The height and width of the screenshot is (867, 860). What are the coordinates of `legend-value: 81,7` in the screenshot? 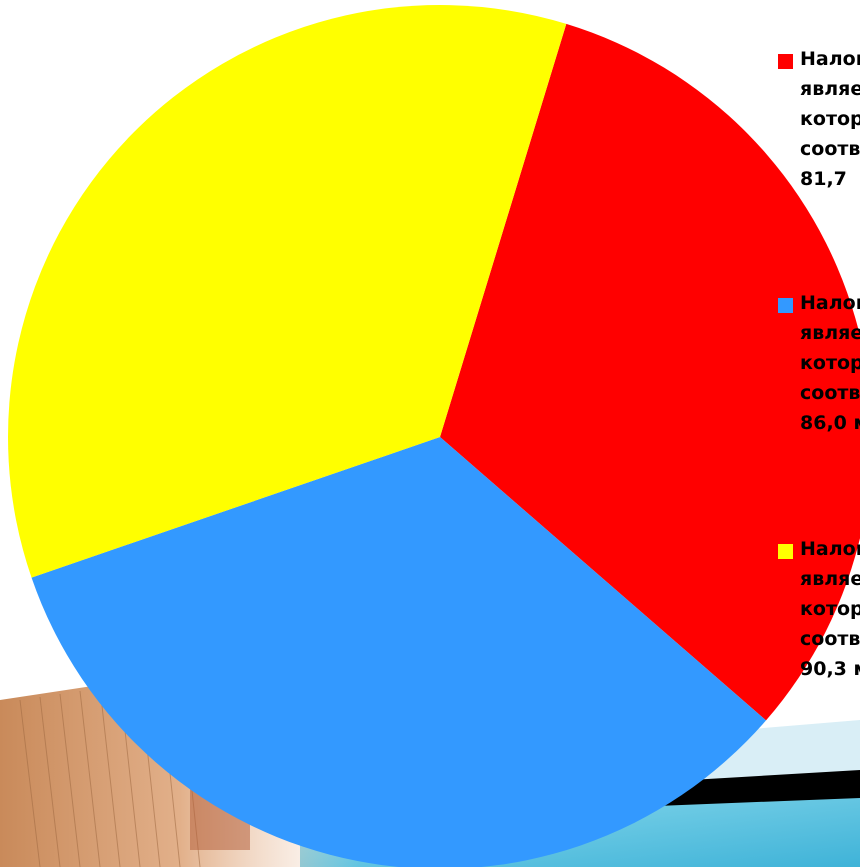 It's located at (823, 179).